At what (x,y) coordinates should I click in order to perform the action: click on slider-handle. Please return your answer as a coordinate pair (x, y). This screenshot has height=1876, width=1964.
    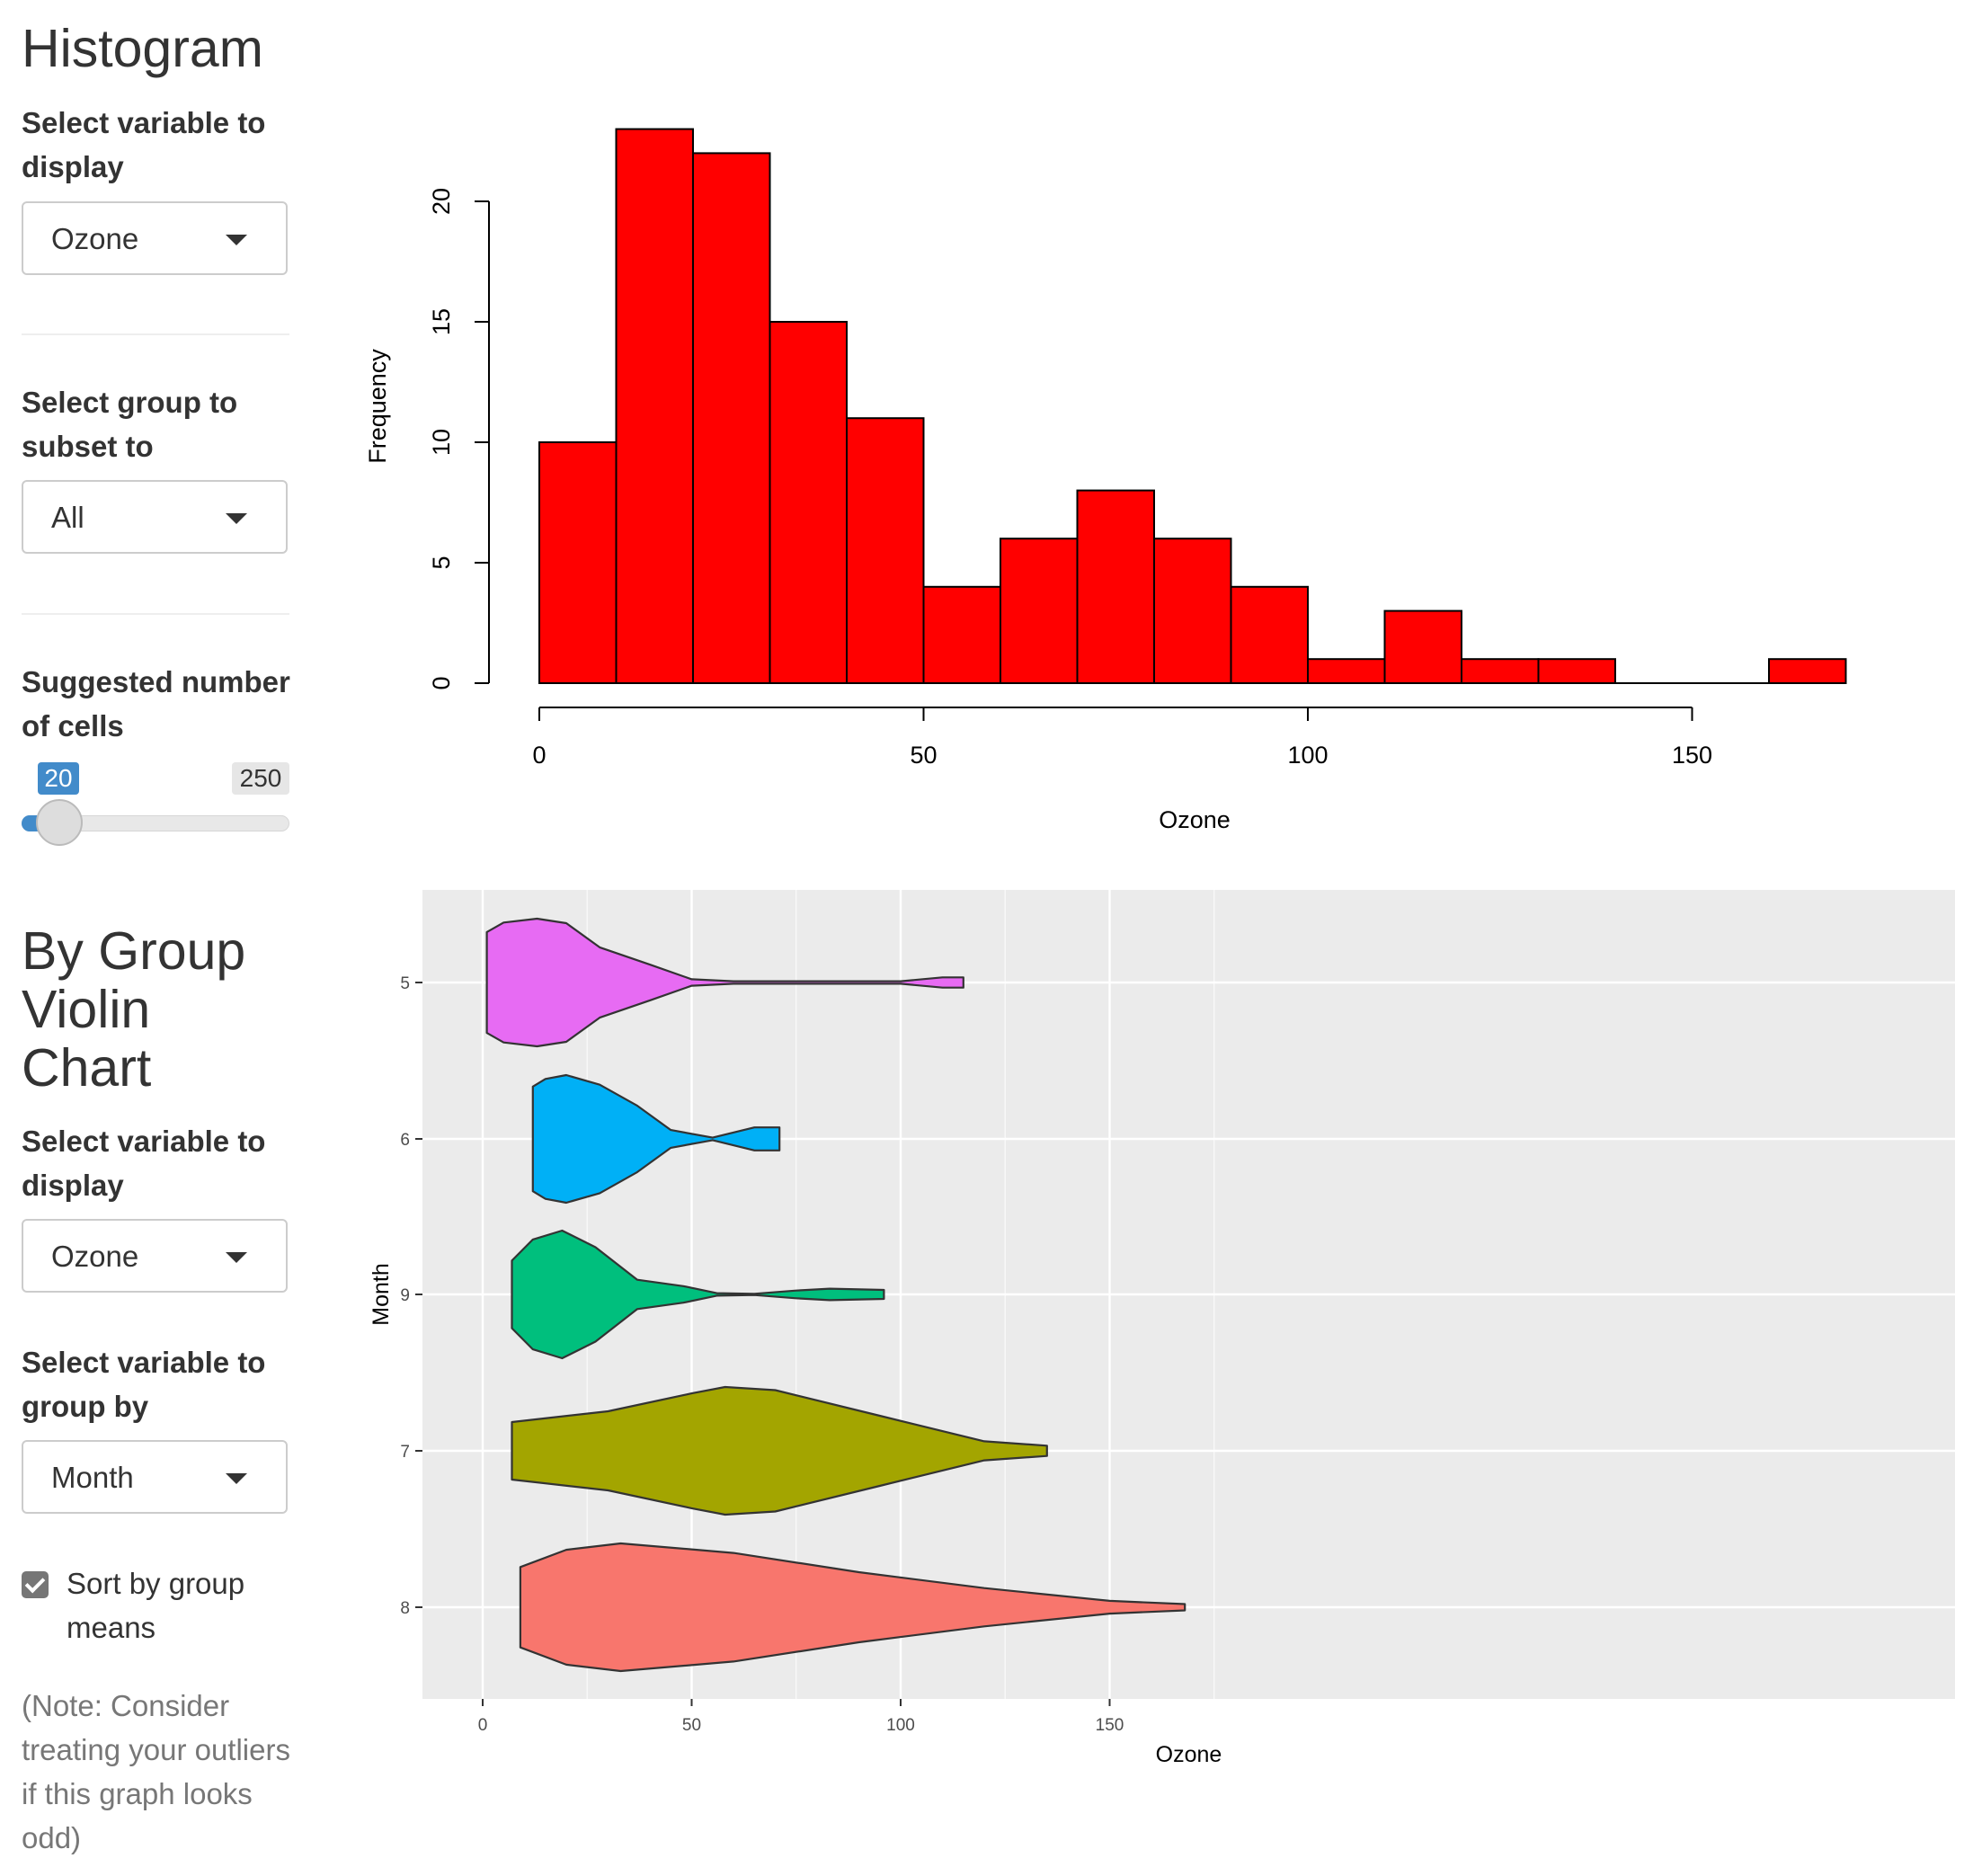
    Looking at the image, I should click on (59, 822).